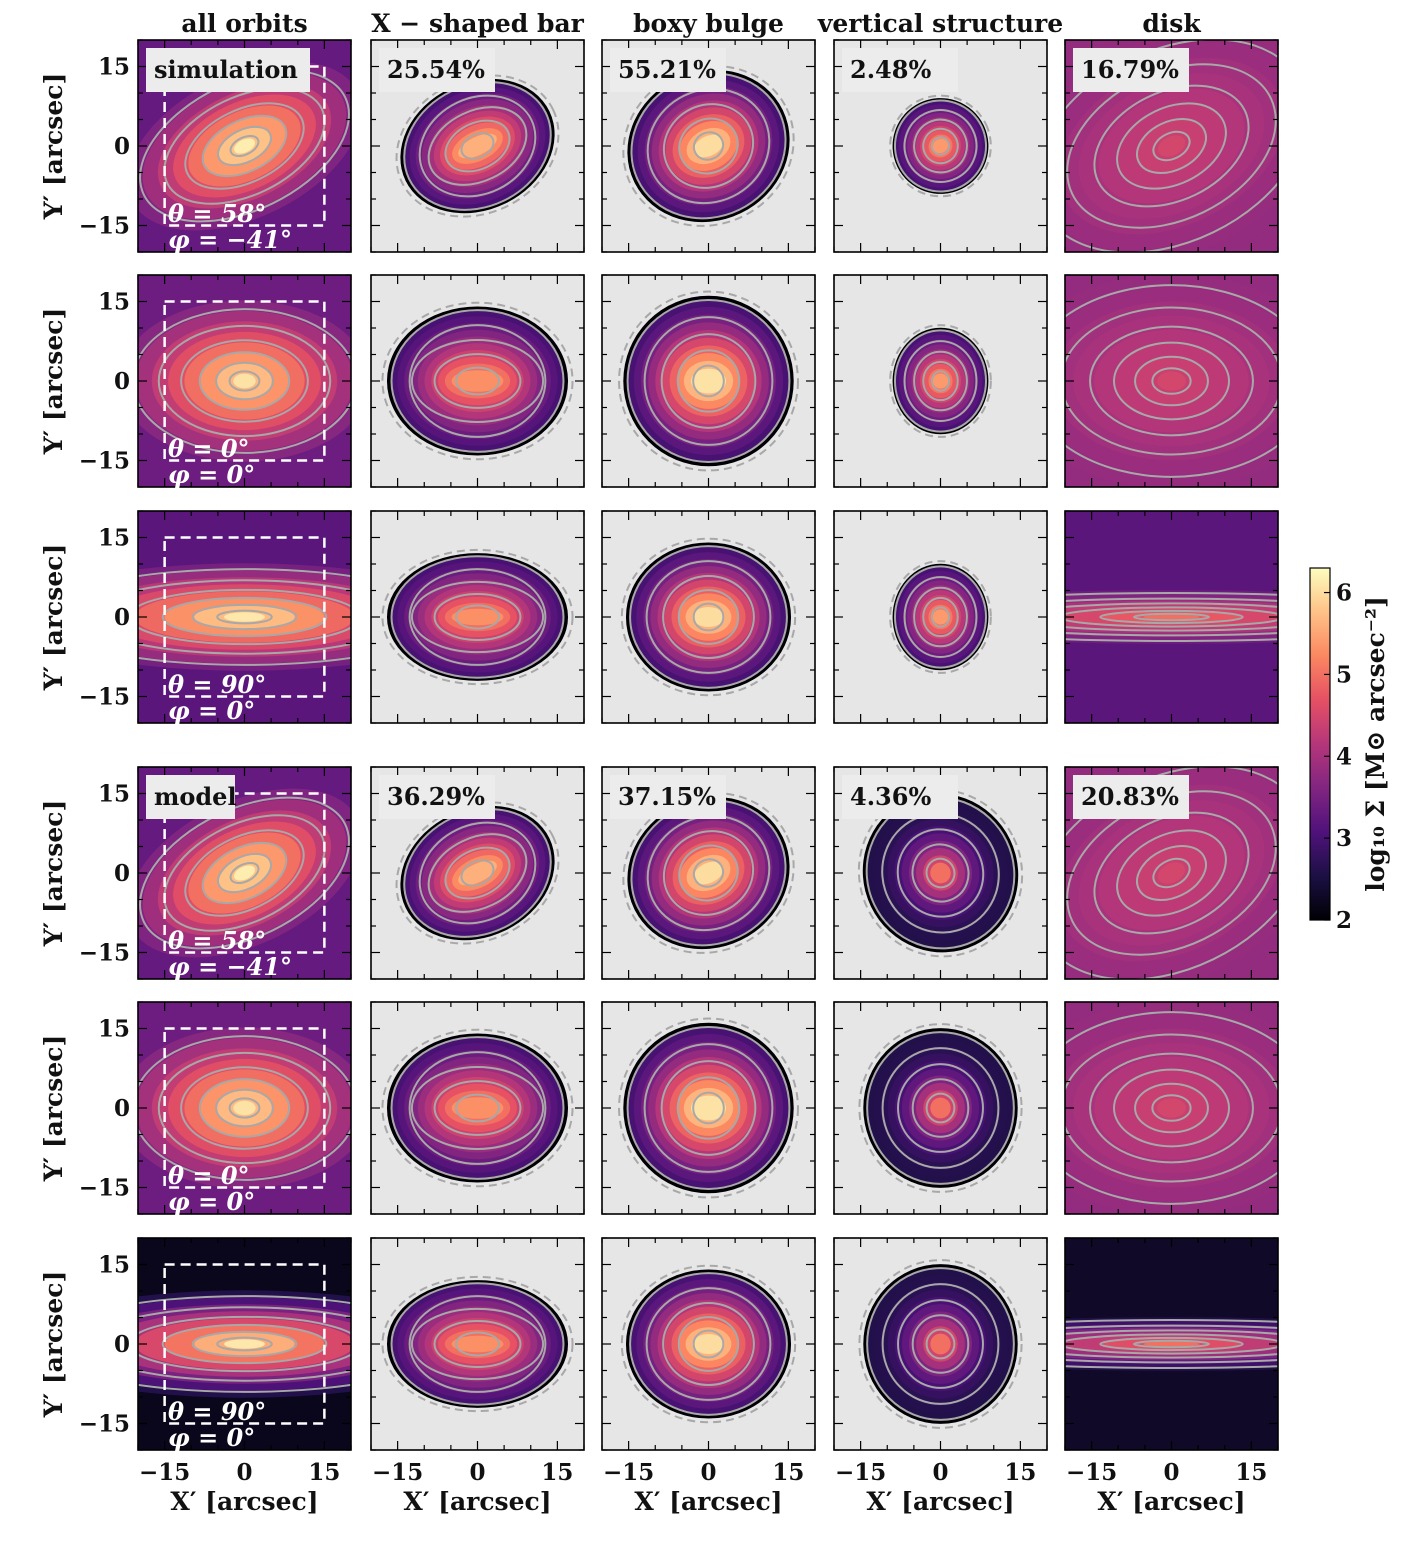 The width and height of the screenshot is (1413, 1556). I want to click on x-axis-label: X′ [arcsec], so click(940, 1501).